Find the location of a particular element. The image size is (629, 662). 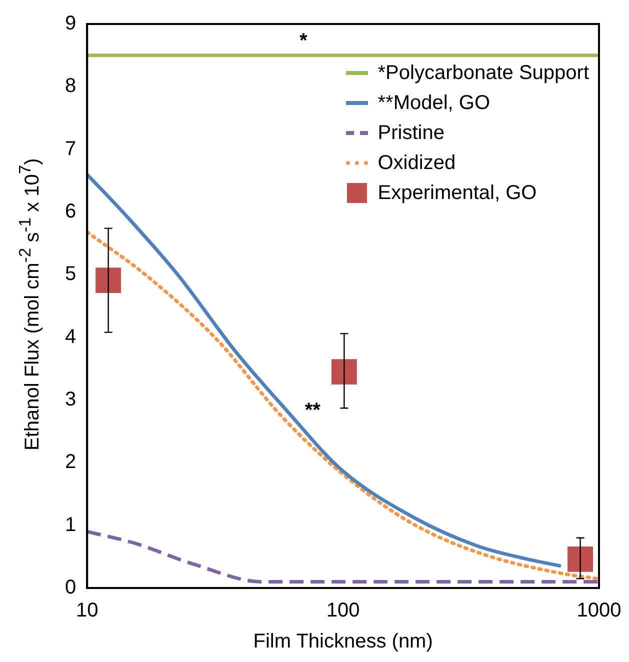

legend-label: *Polycarbonate Support is located at coordinates (483, 73).